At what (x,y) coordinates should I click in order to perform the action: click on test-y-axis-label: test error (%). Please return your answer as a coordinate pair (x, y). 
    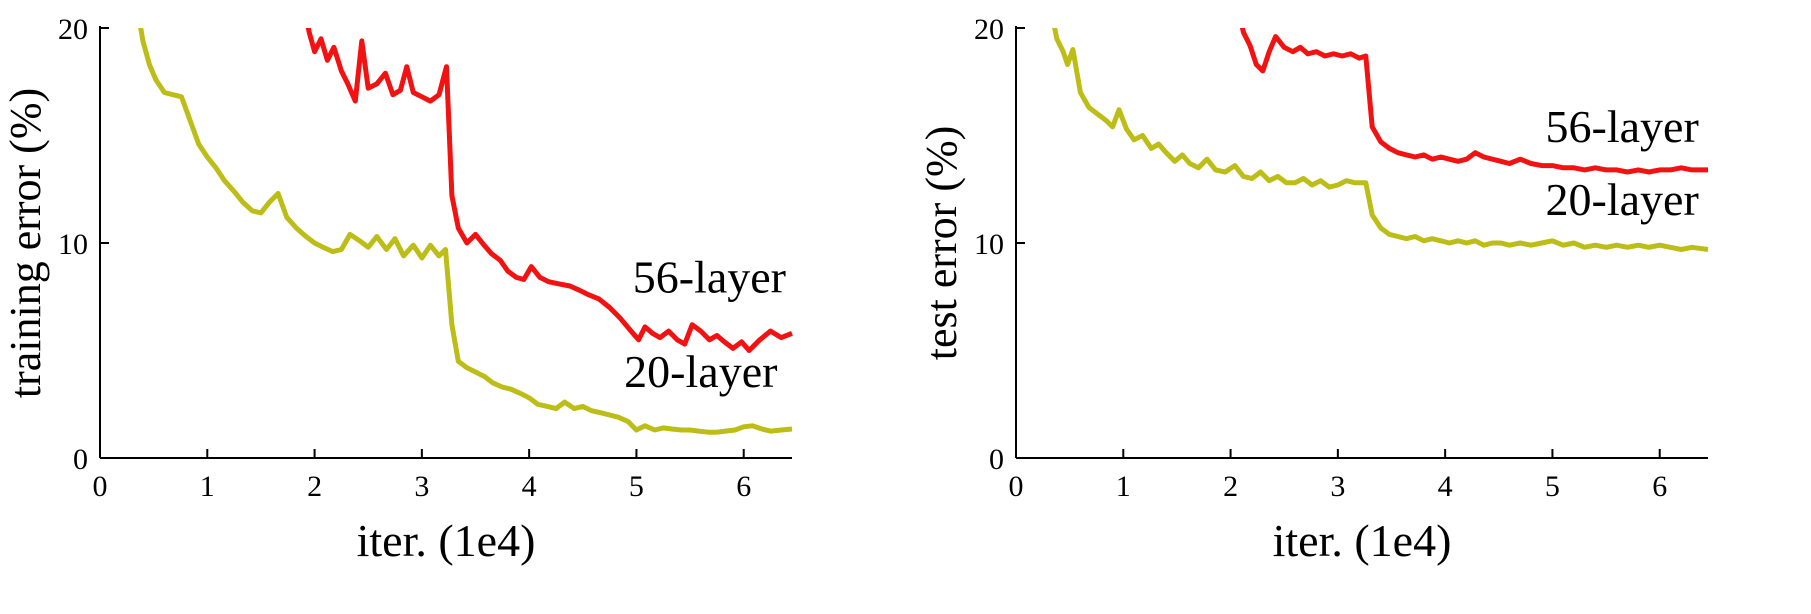
    Looking at the image, I should click on (941, 243).